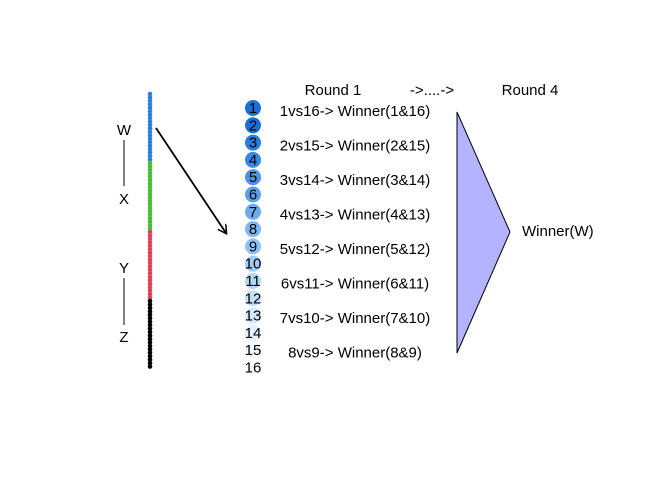 This screenshot has width=672, height=480. I want to click on matchup-line: 7vs10-> Winner(7&10), so click(355, 318).